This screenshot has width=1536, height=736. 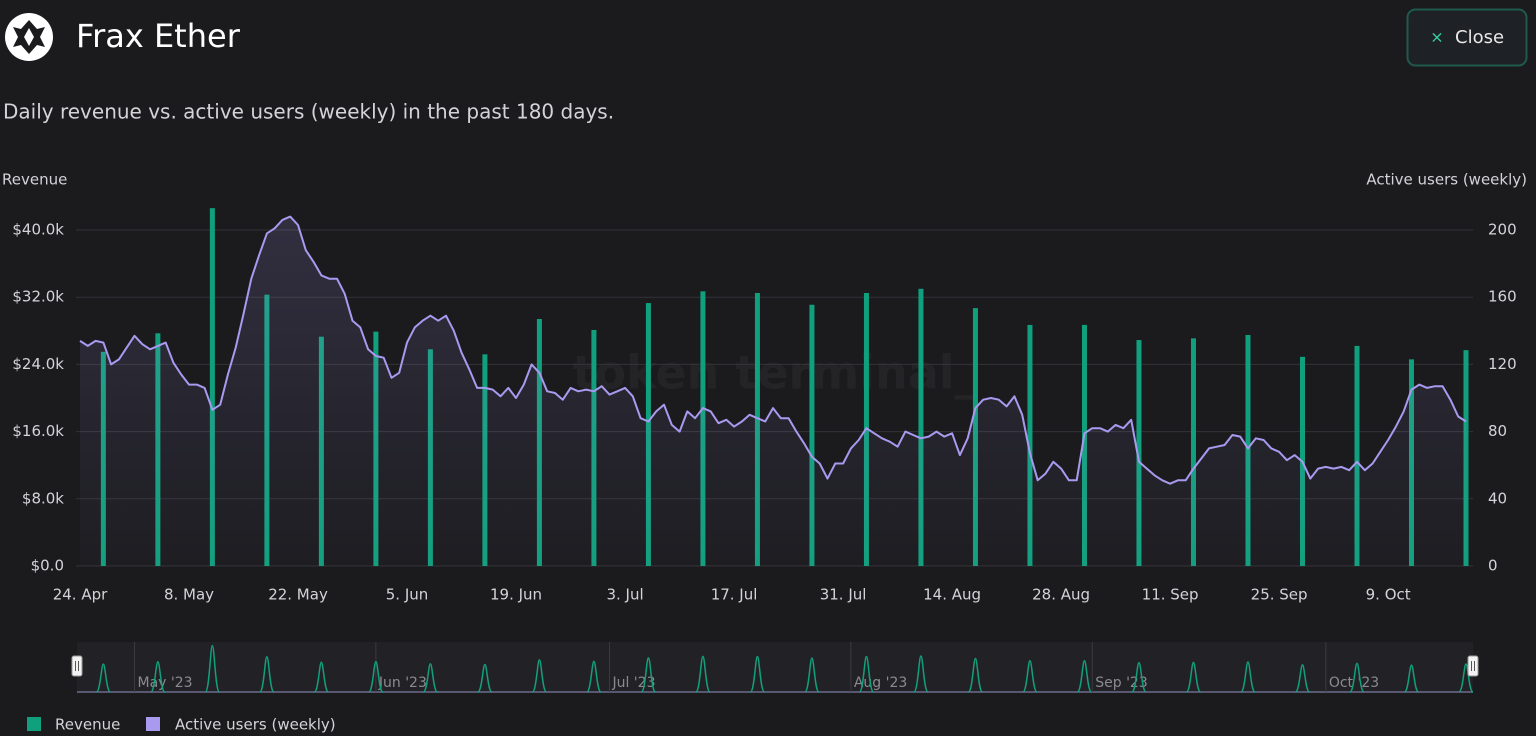 I want to click on page-title: Frax Ether, so click(x=158, y=36).